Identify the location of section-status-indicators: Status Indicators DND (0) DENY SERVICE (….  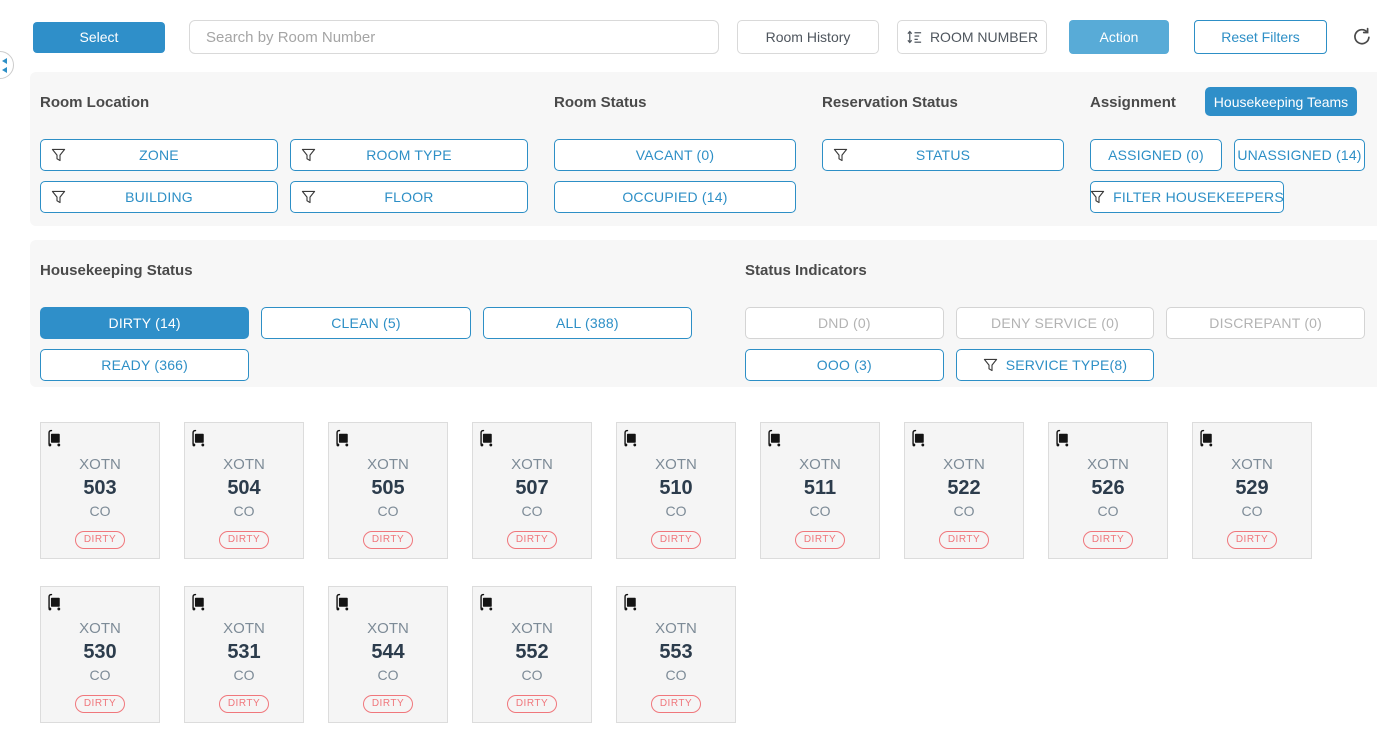
(1055, 321).